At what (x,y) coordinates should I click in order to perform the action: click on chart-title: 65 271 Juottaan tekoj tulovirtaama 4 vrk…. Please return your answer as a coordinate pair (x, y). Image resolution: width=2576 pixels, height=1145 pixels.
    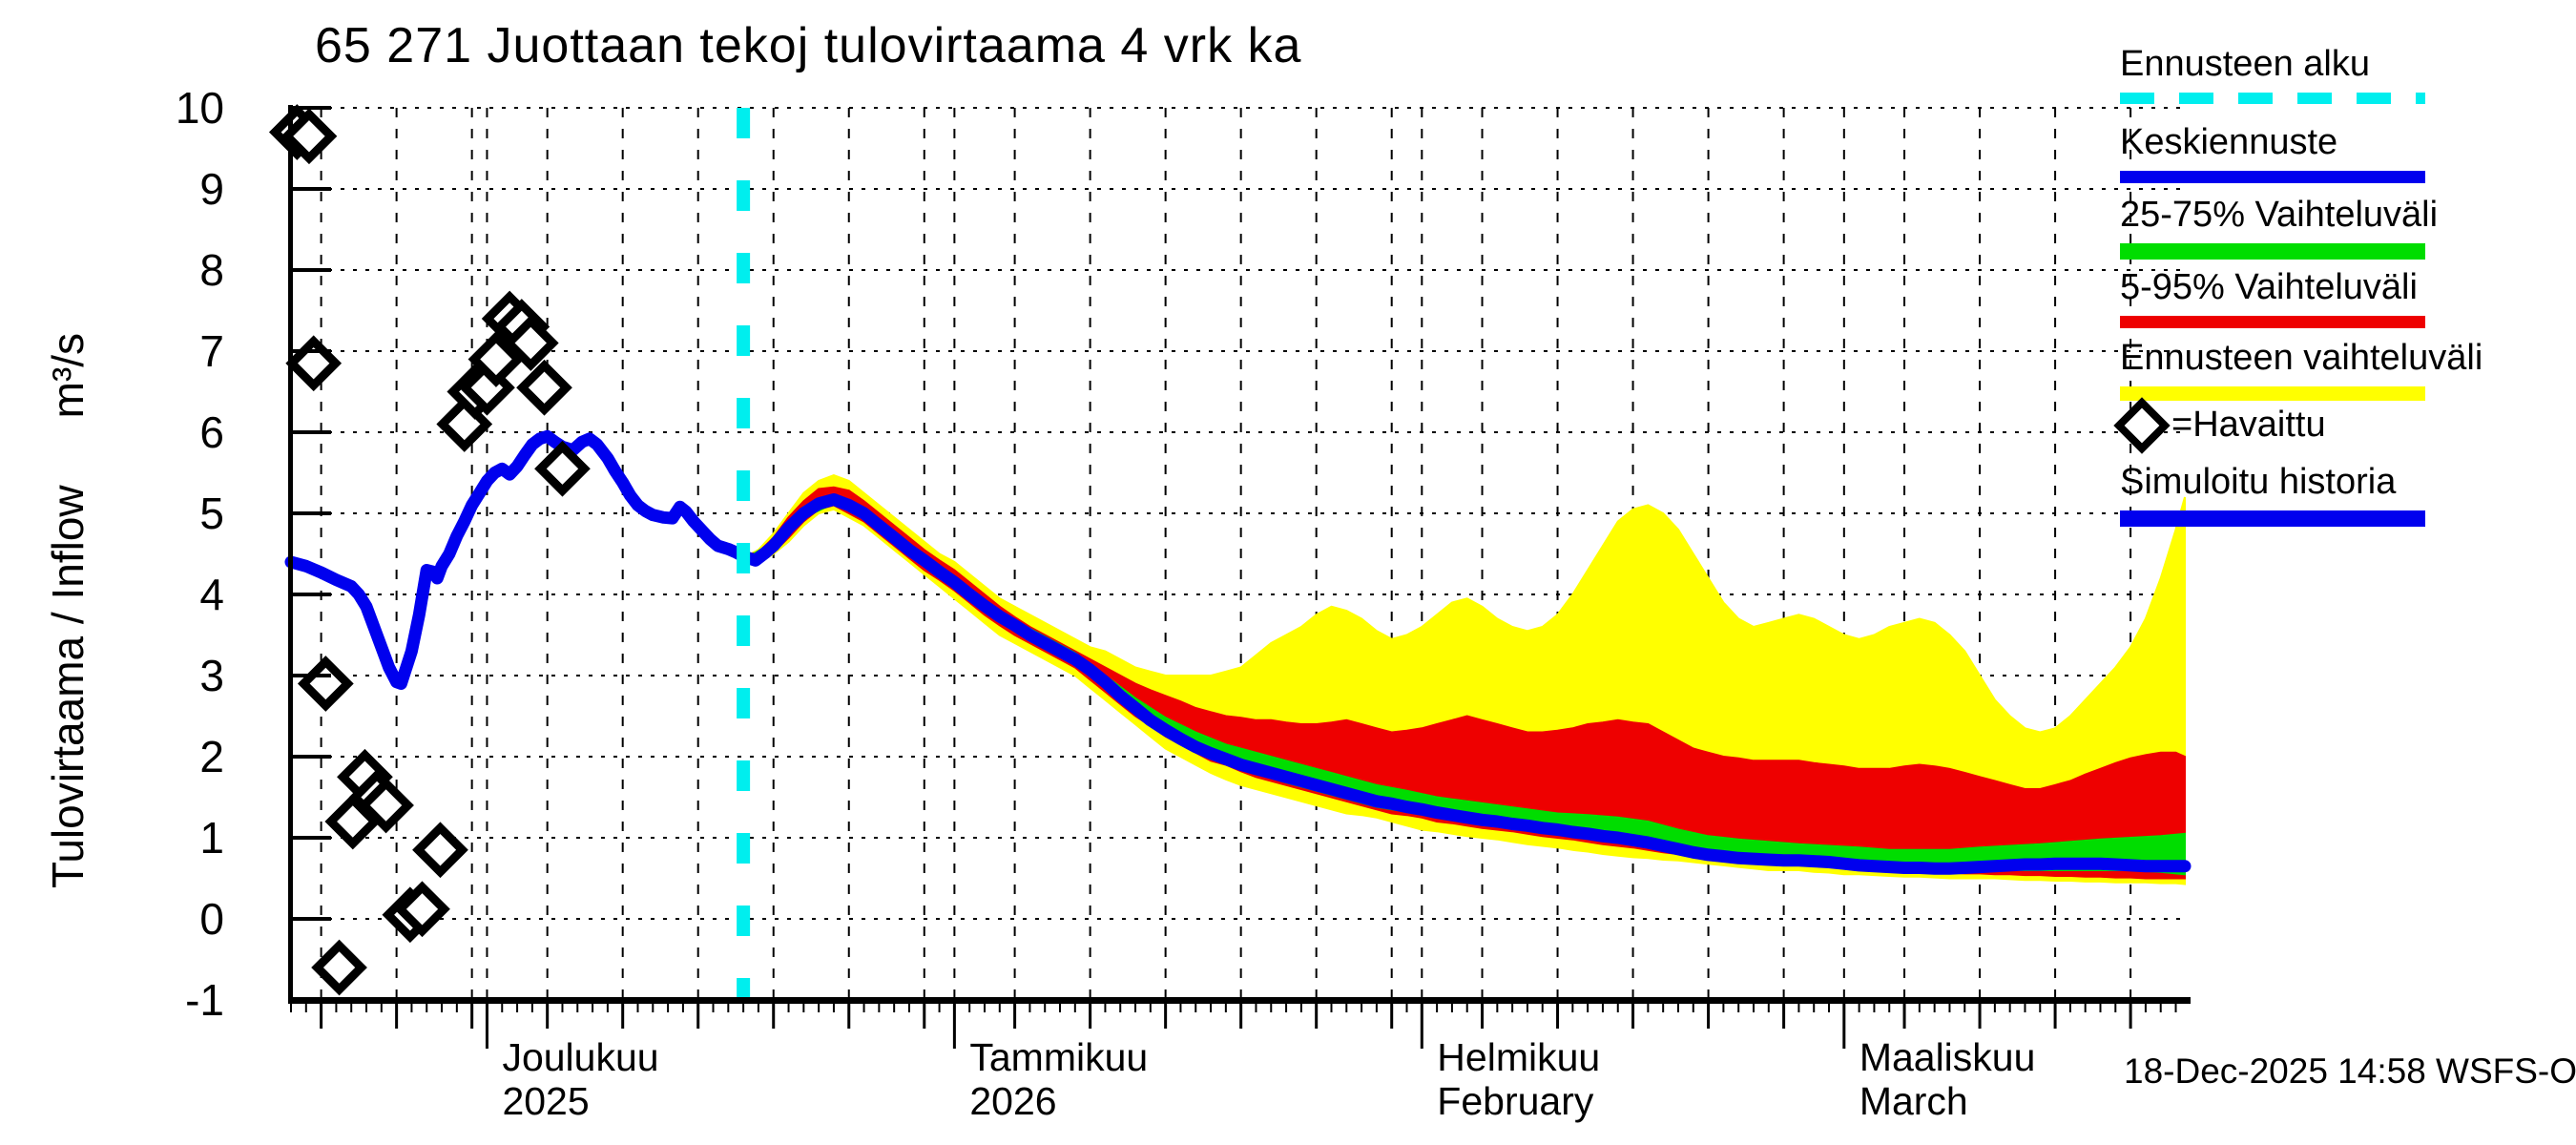
    Looking at the image, I should click on (808, 45).